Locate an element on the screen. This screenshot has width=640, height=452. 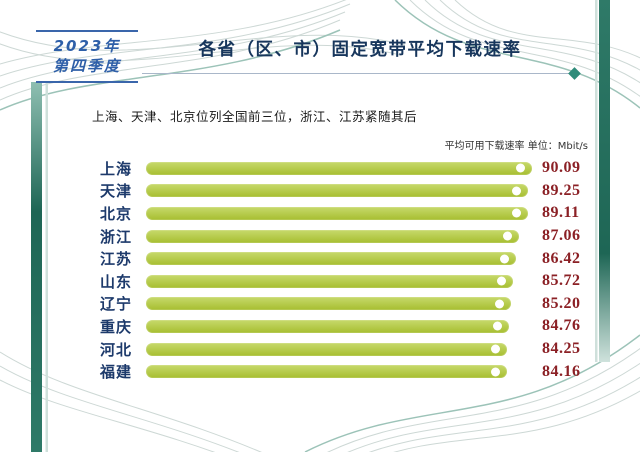
category-label: 北京 is located at coordinates (115, 213).